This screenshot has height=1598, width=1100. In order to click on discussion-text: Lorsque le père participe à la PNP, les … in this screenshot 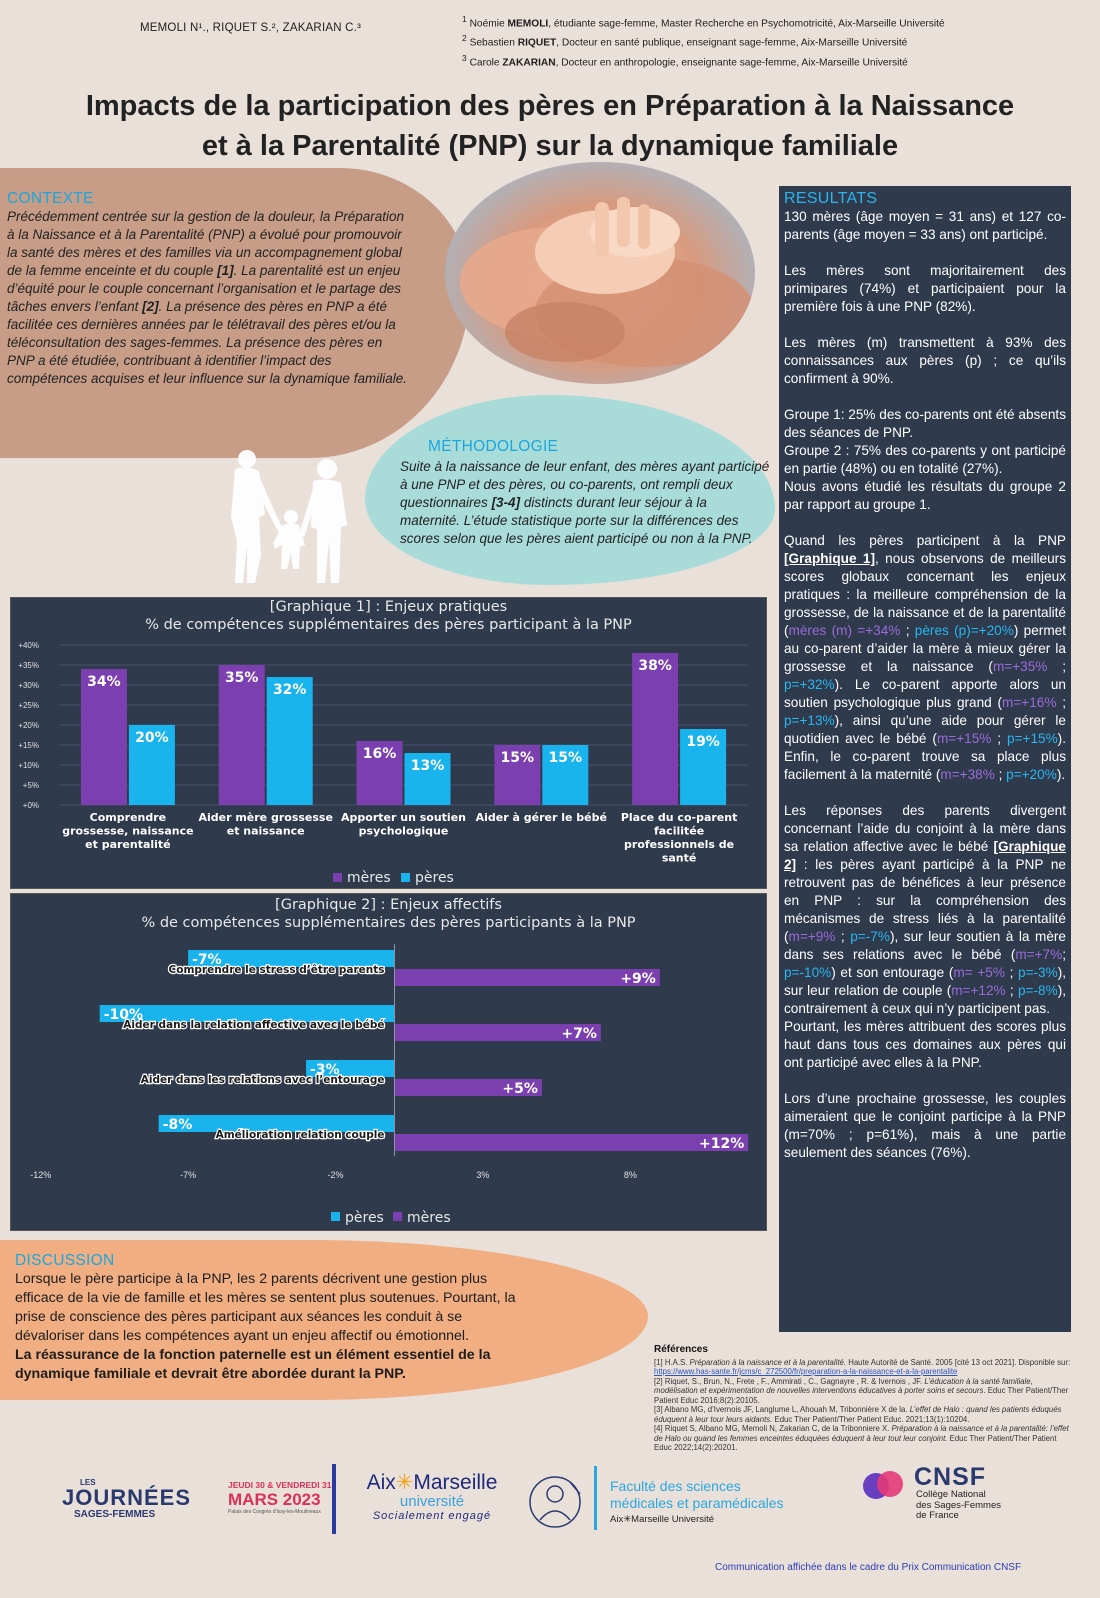, I will do `click(265, 1307)`.